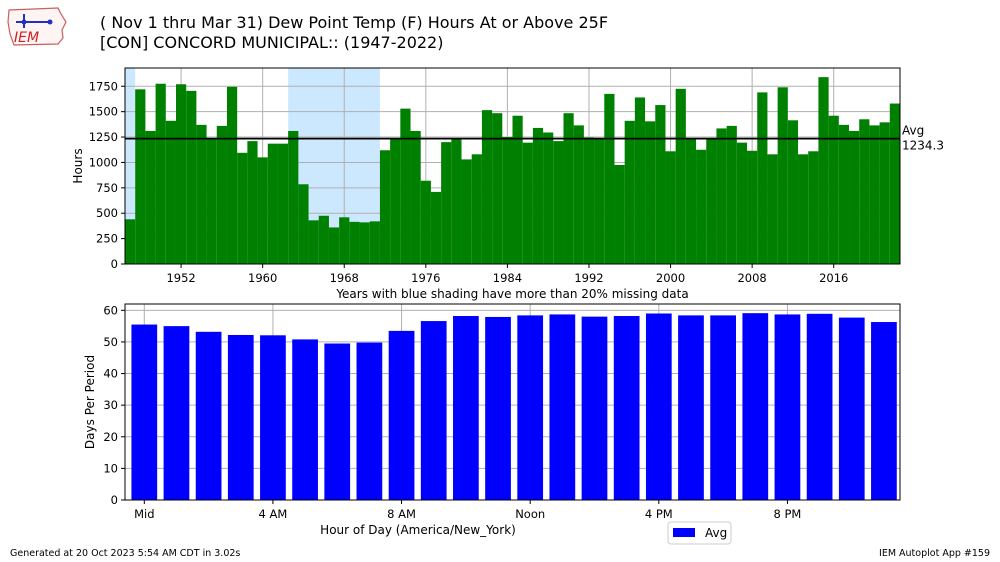 The image size is (1000, 562). What do you see at coordinates (232, 175) in the screenshot?
I see `hours-bar-1957` at bounding box center [232, 175].